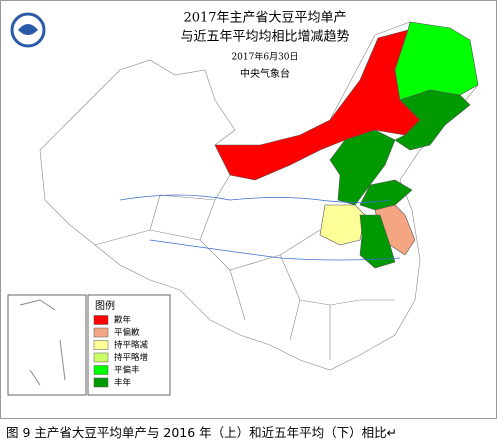 The image size is (497, 446). I want to click on inset-box, so click(47, 345).